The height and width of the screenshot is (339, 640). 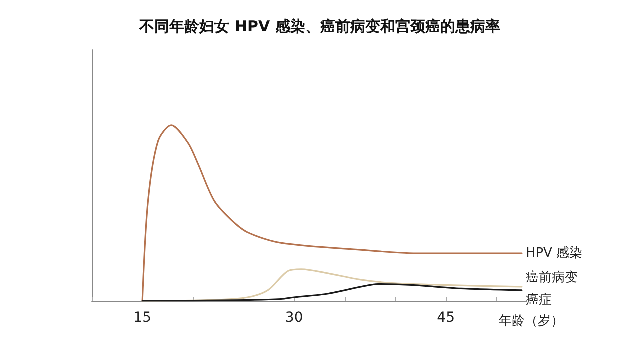 I want to click on x-tick-label: 30, so click(x=294, y=318).